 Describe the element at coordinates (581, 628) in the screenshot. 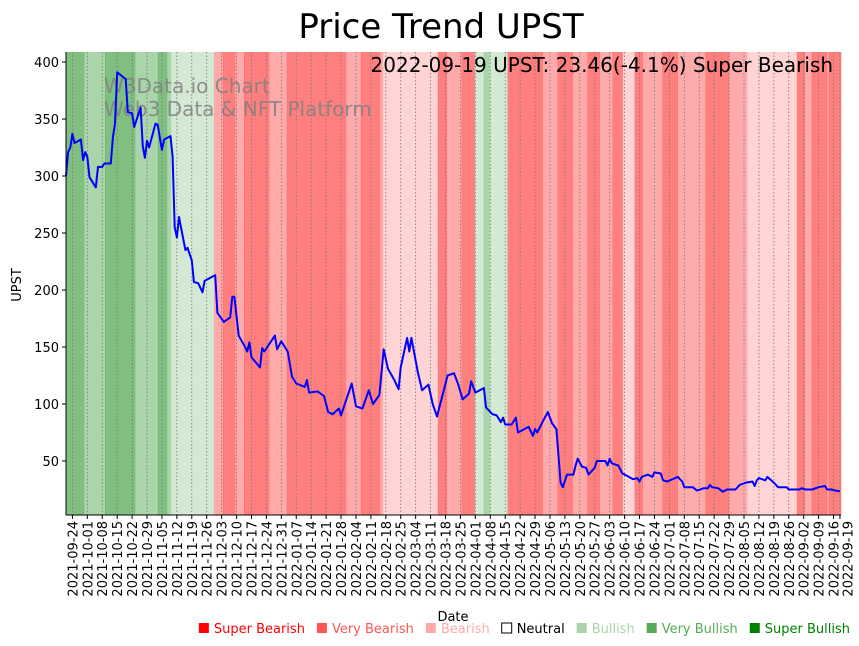

I see `legend-marker-bullish` at that location.